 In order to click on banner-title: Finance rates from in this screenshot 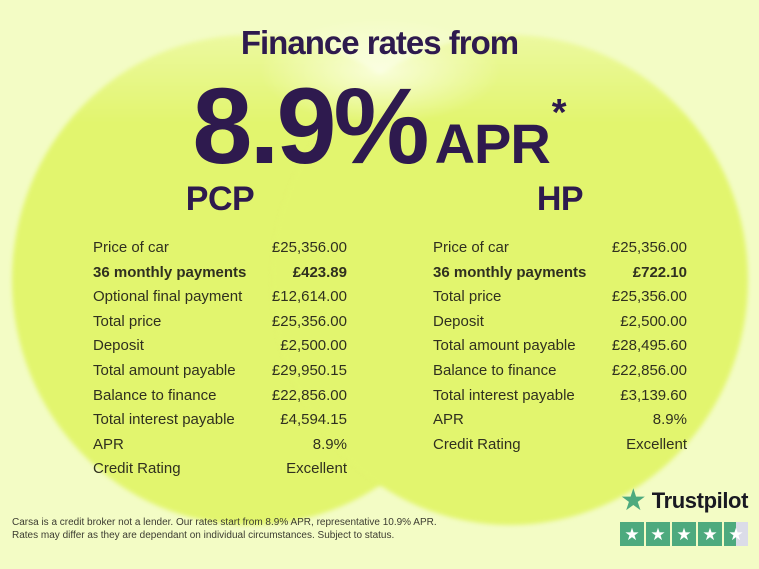, I will do `click(379, 42)`.